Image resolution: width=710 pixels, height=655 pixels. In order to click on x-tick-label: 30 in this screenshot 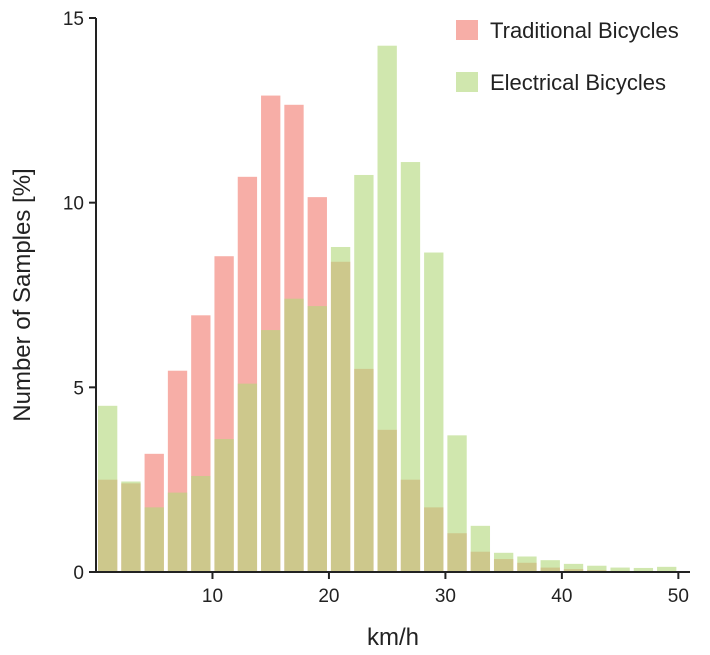, I will do `click(445, 596)`.